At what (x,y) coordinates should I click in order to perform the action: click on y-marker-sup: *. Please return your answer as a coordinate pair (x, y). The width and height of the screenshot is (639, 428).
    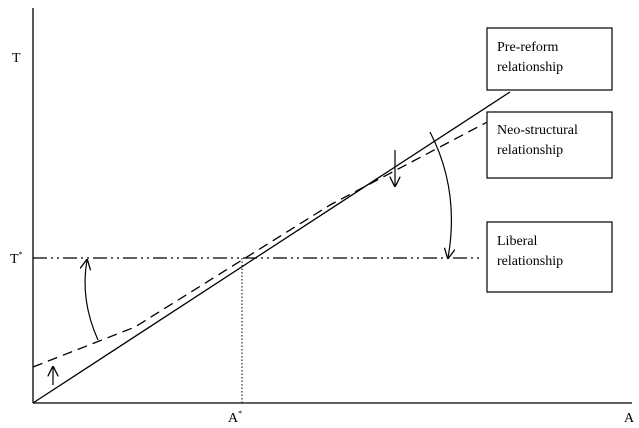
    Looking at the image, I should click on (21, 254).